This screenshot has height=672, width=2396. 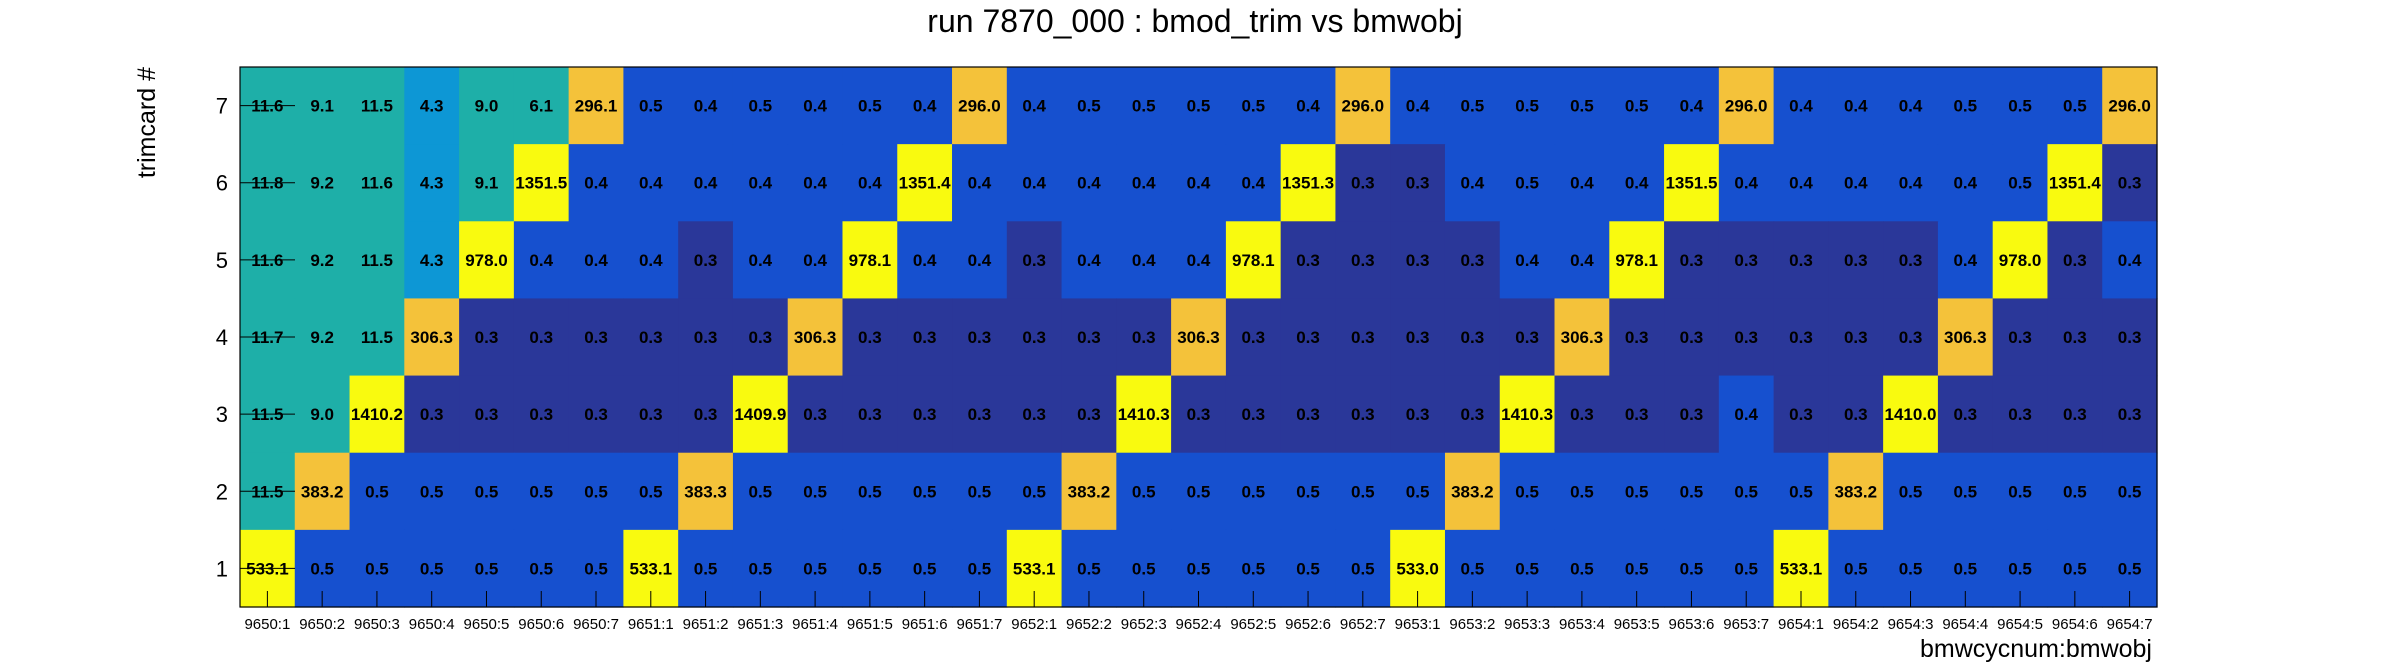 I want to click on y-tick-label: 1, so click(x=222, y=568).